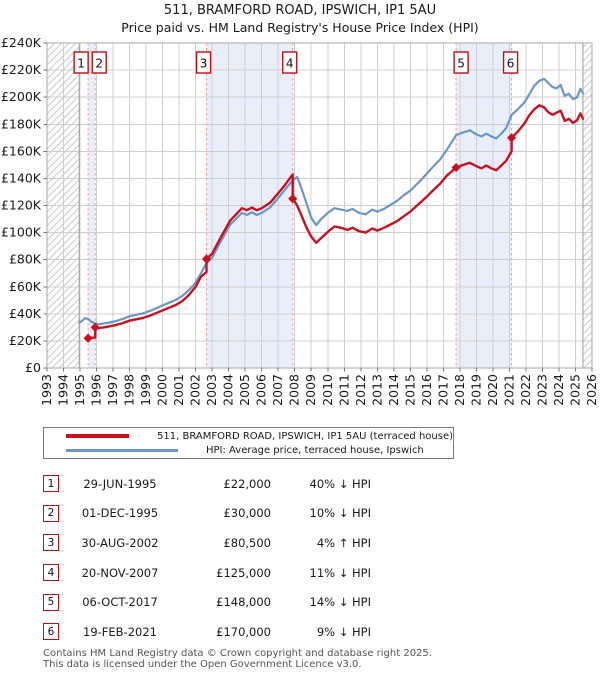  What do you see at coordinates (340, 483) in the screenshot?
I see `sale-vs-hpi: 40% ↓ HPI` at bounding box center [340, 483].